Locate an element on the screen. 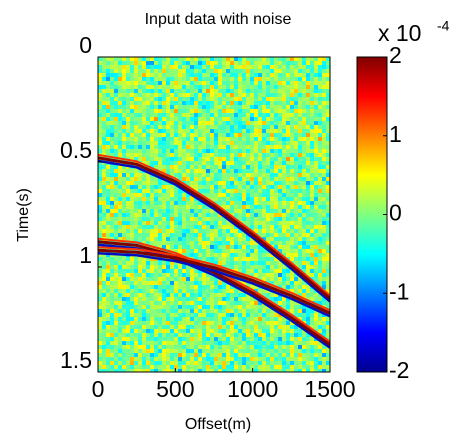 The width and height of the screenshot is (470, 436). x-tick-label: 1000 is located at coordinates (252, 389).